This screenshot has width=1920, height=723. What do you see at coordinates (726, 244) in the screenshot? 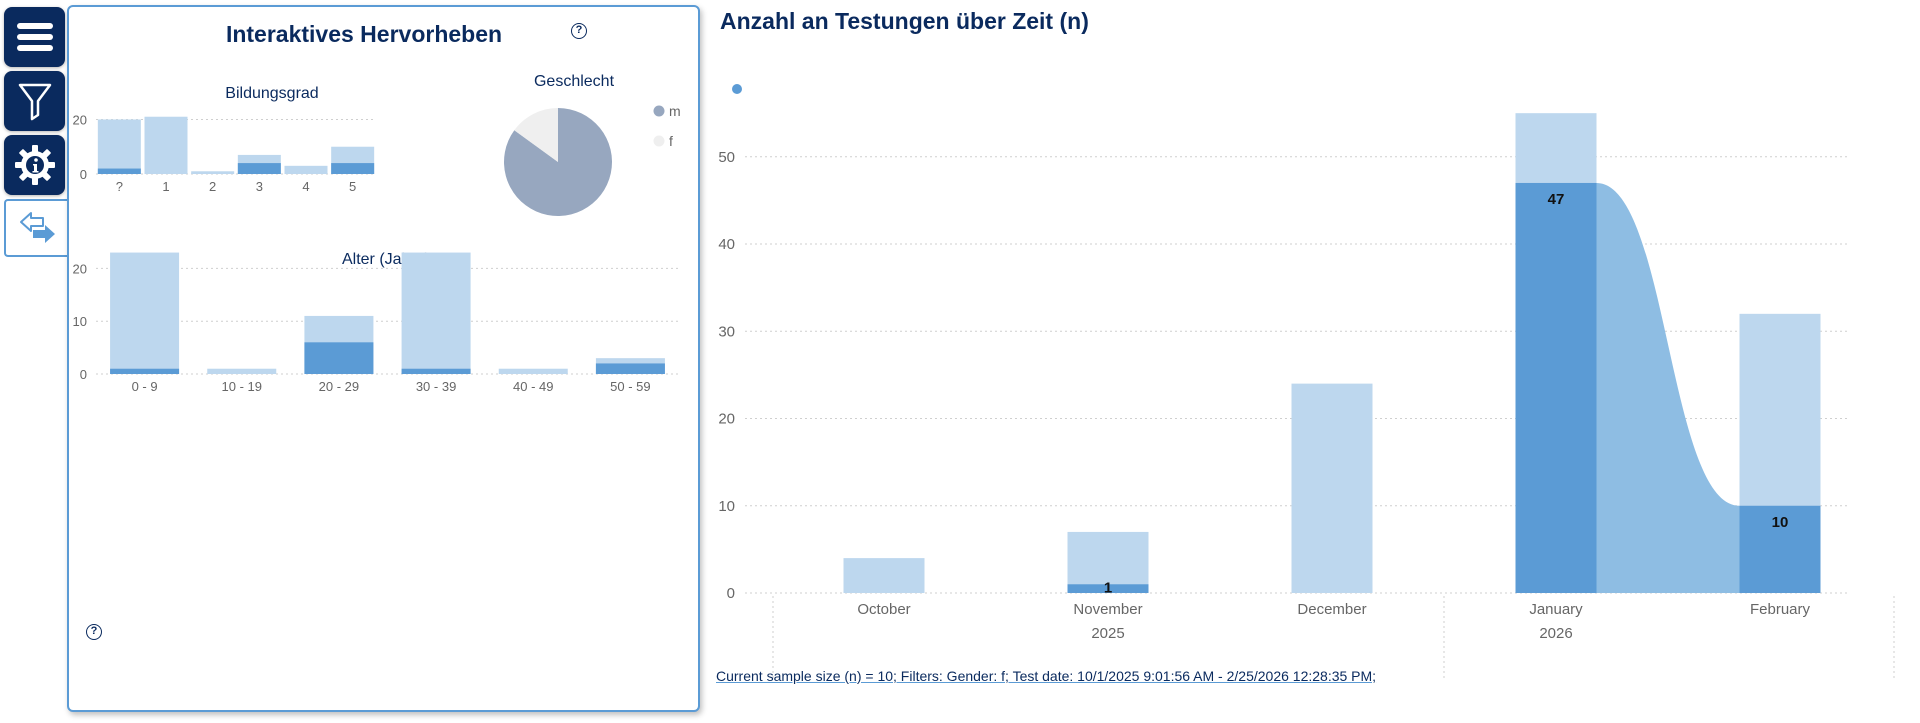
I see `testungen-y-tick: 40` at bounding box center [726, 244].